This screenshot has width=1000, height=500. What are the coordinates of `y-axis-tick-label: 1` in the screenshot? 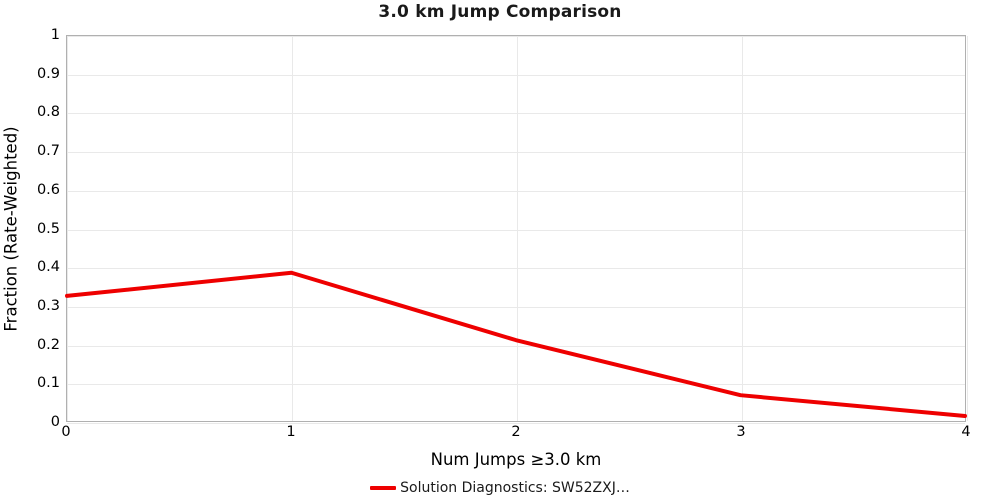 It's located at (55, 35).